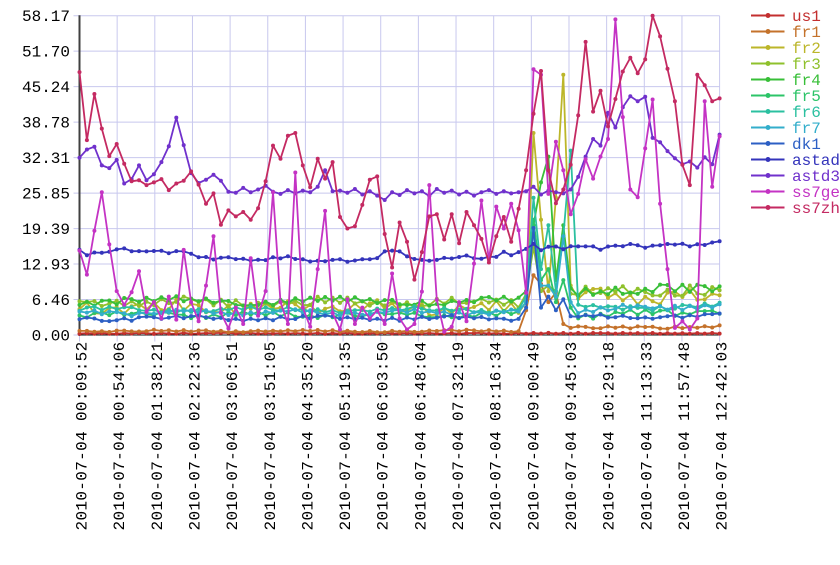 The width and height of the screenshot is (840, 565). Describe the element at coordinates (158, 435) in the screenshot. I see `svg-text: 2010-07-04 01:38:21` at that location.